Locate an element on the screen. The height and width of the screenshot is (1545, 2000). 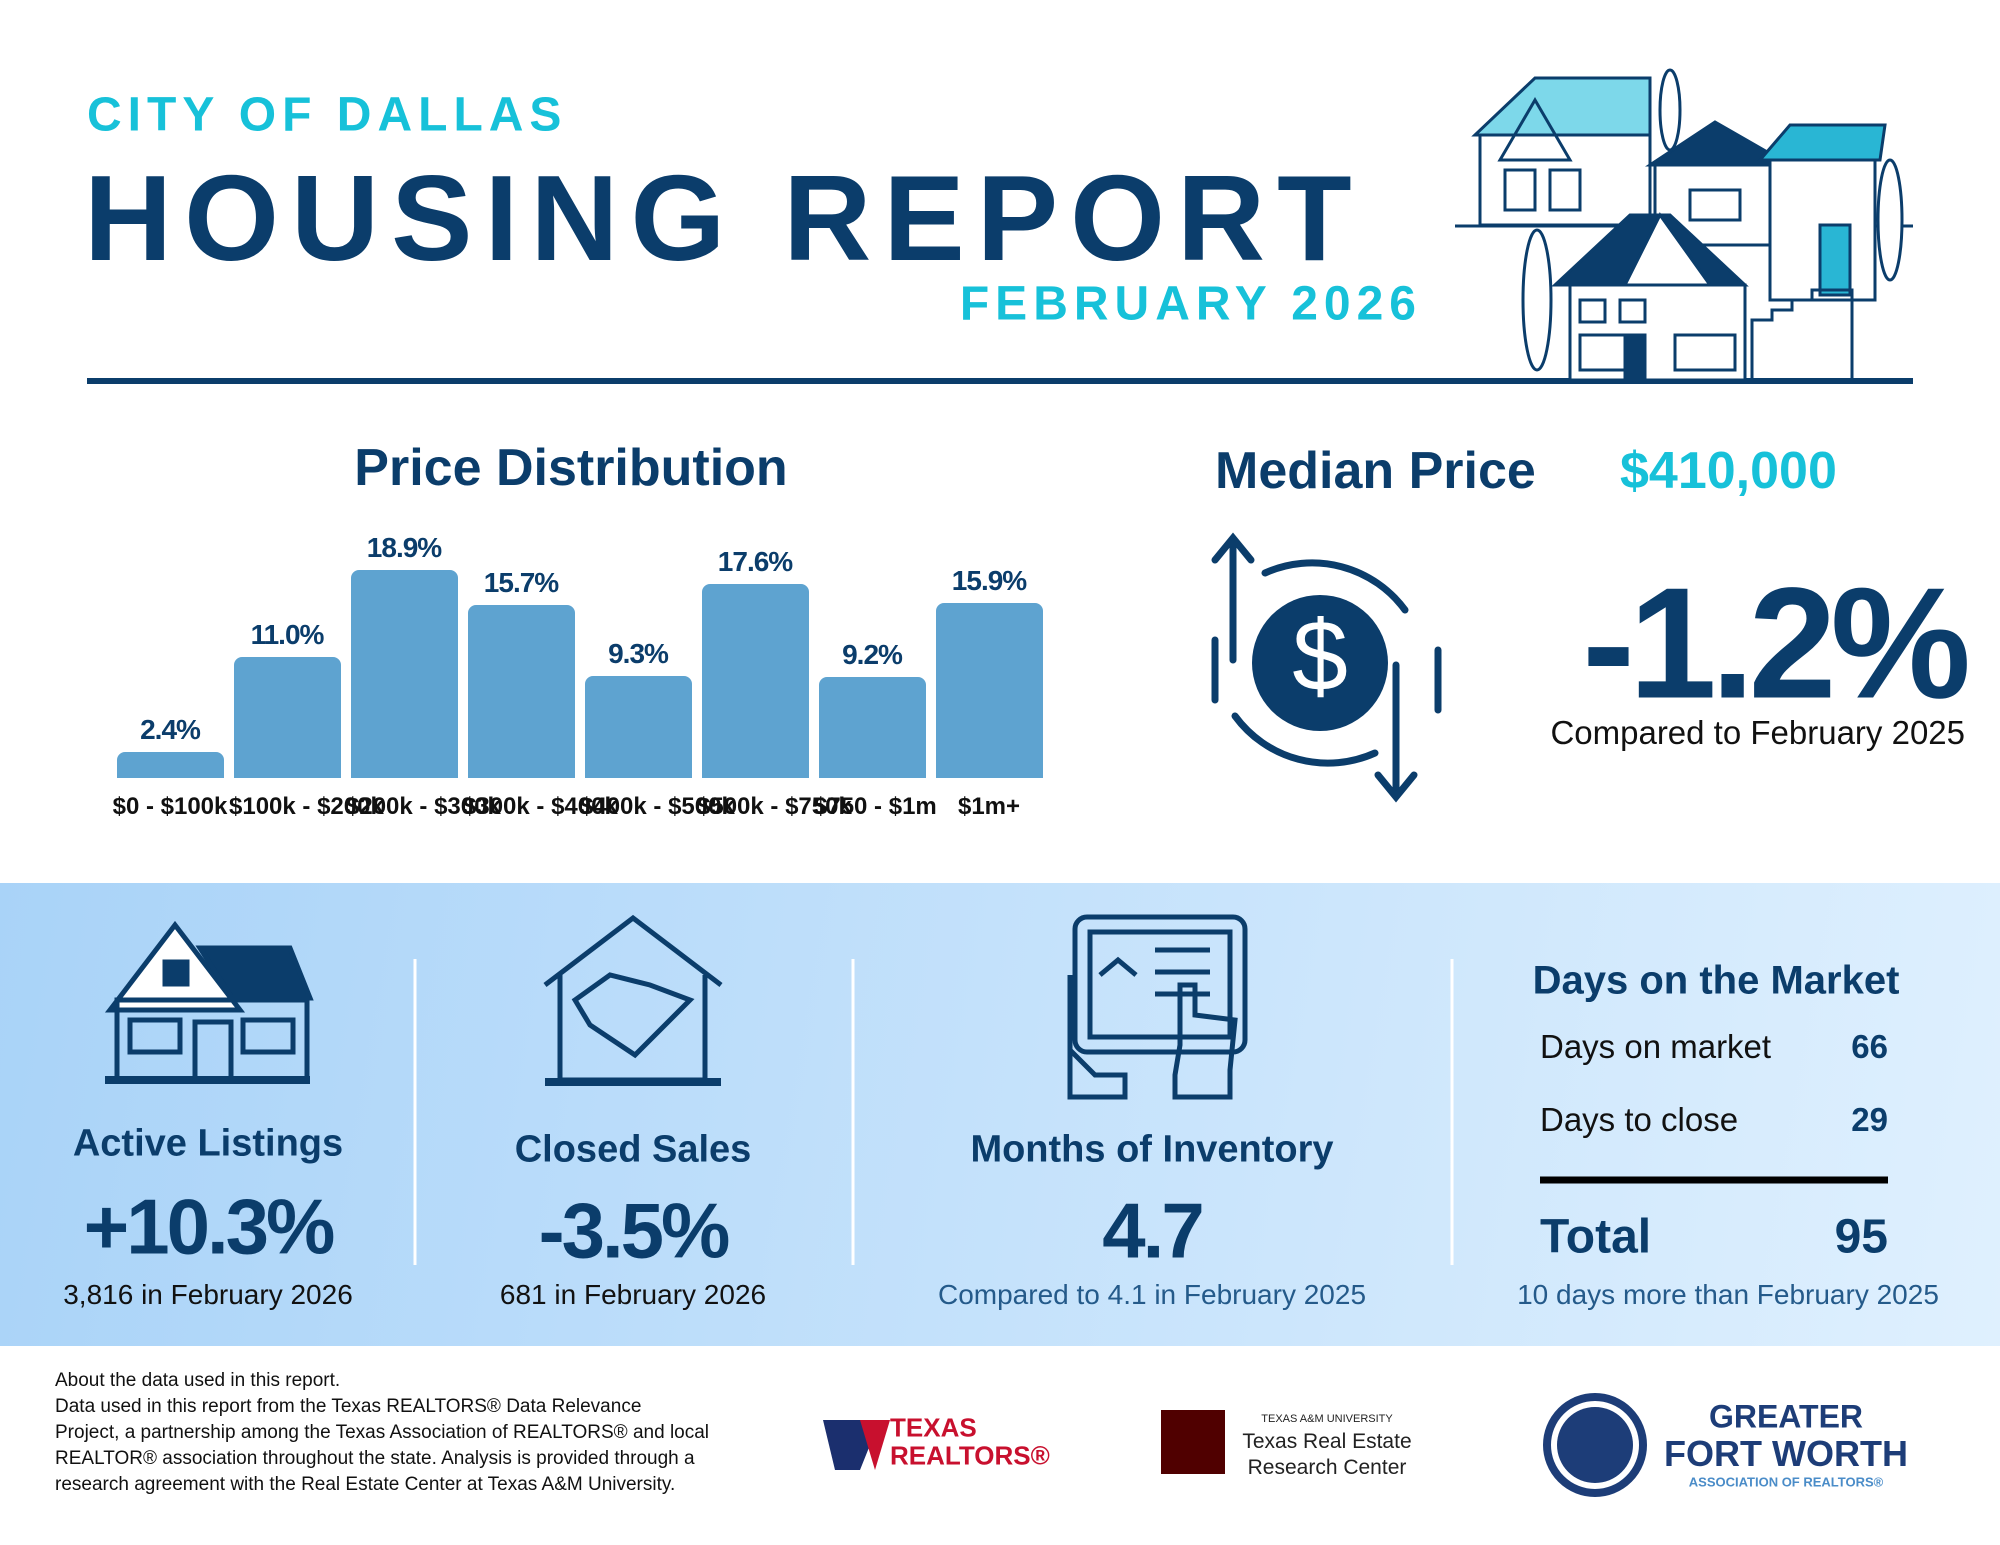
x-tick-label: $500k - $750k is located at coordinates (774, 806).